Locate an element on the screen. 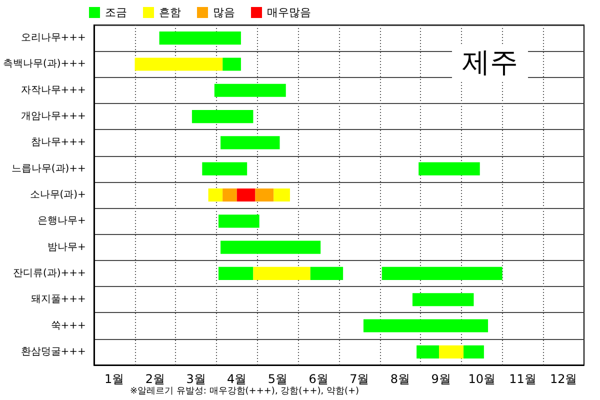 Image resolution: width=600 pixels, height=400 pixels. y-tick-label: 소나무(과)+ is located at coordinates (58, 195).